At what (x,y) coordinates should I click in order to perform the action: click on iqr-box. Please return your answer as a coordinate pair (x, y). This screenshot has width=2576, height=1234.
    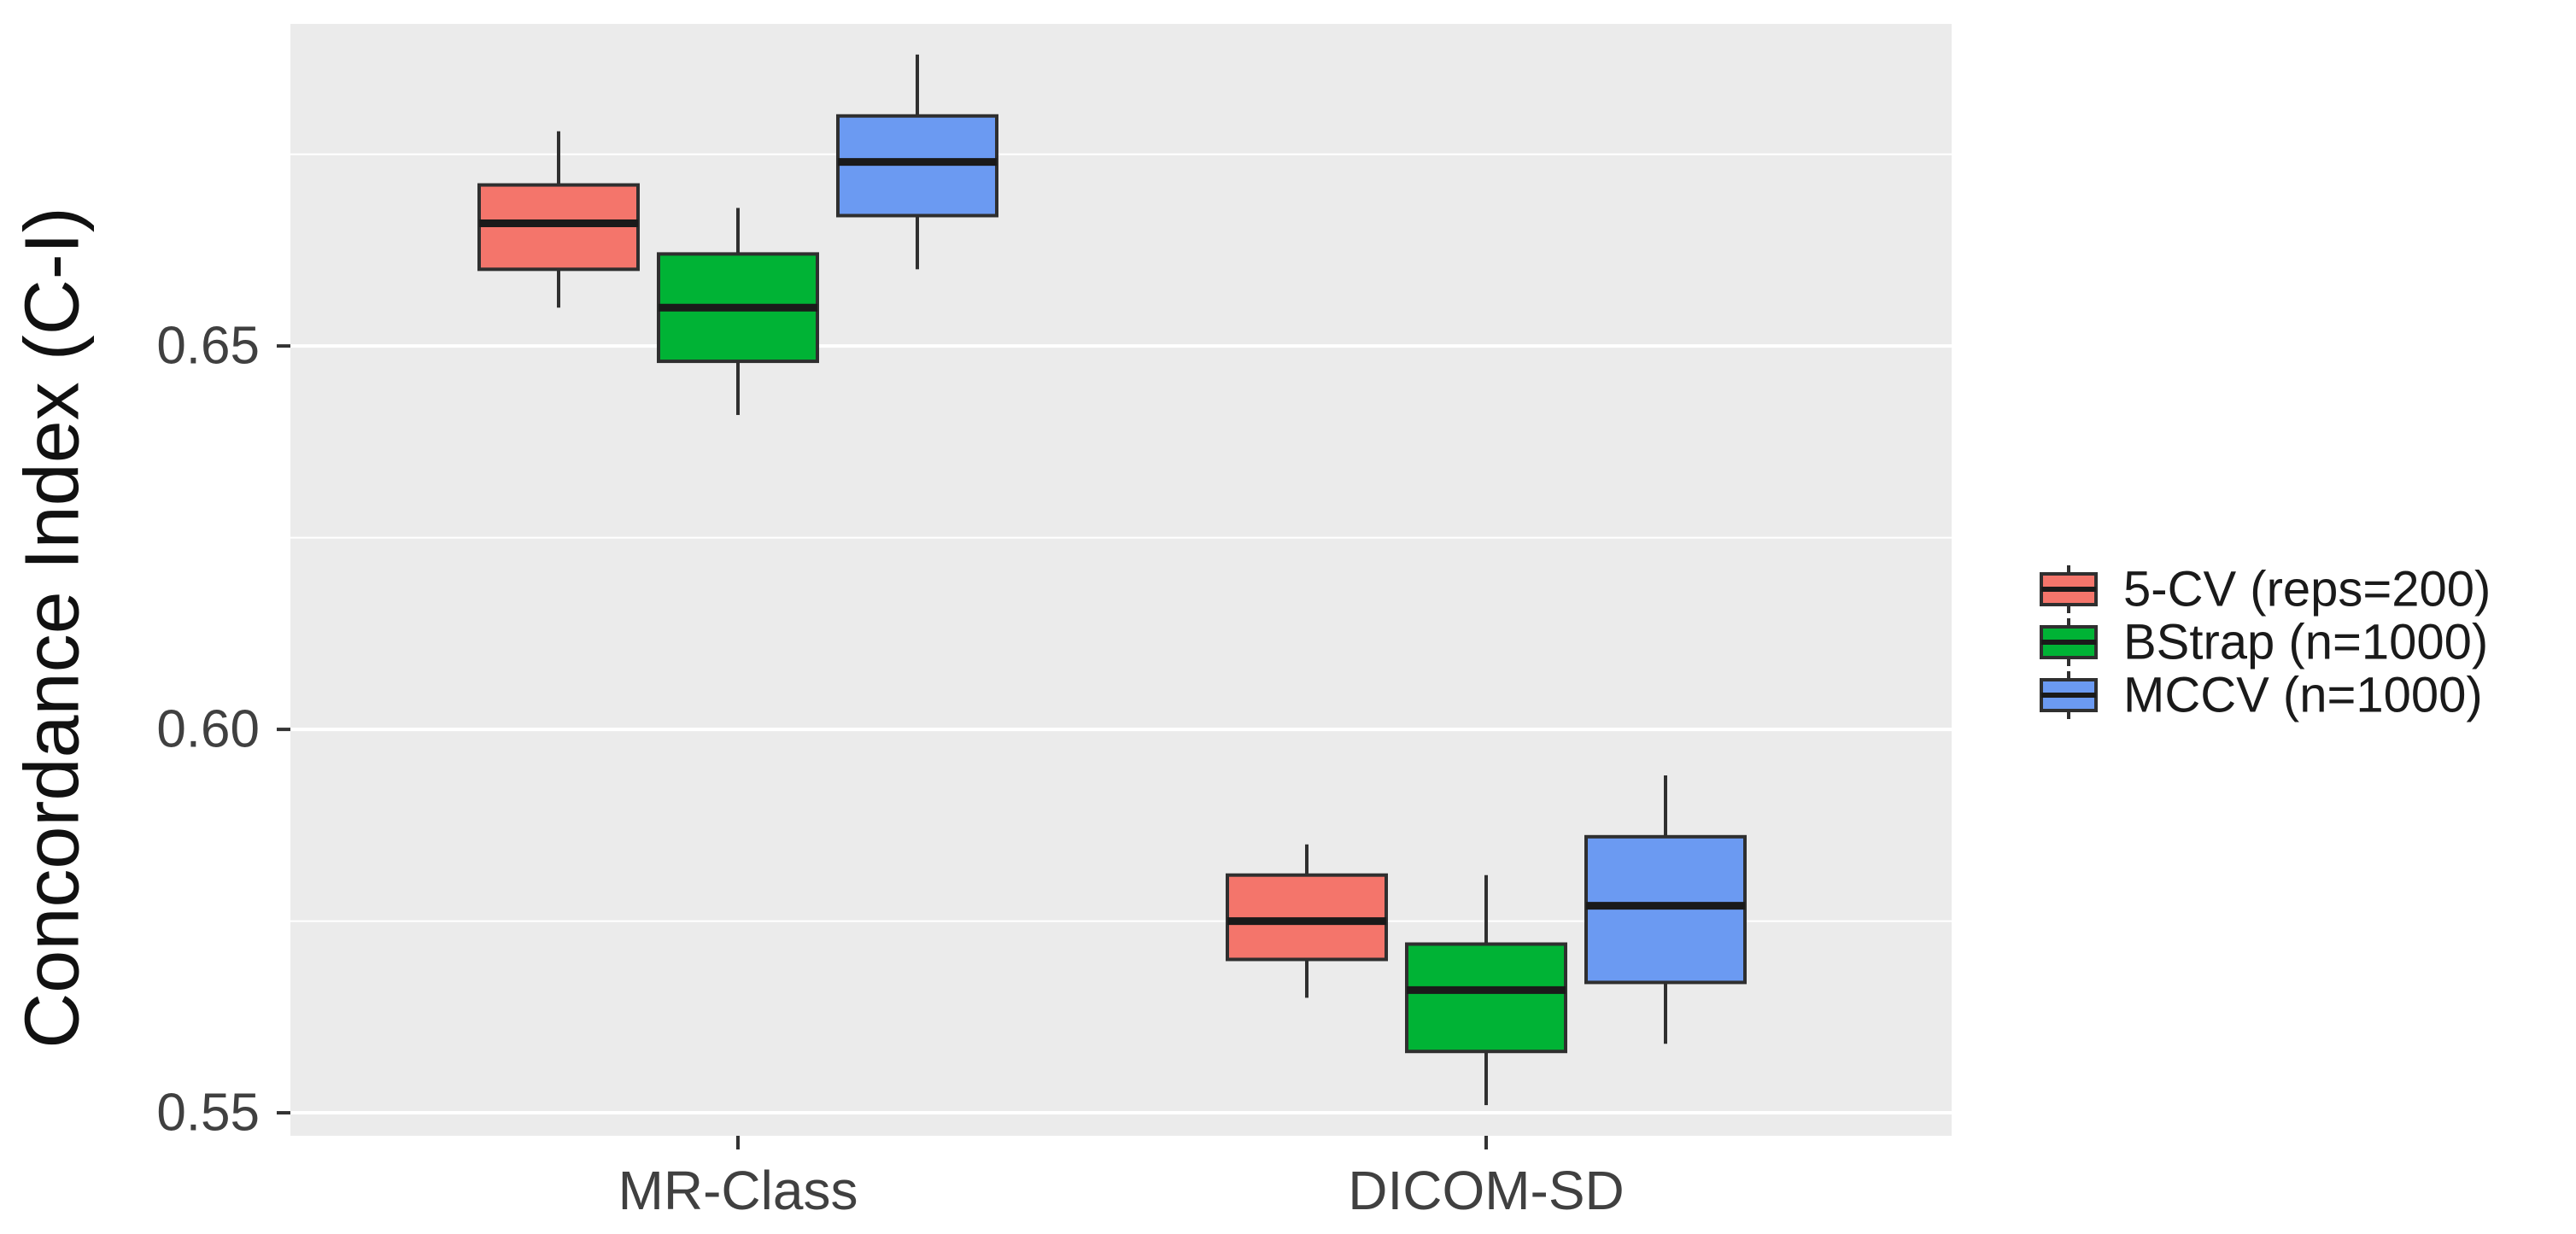
    Looking at the image, I should click on (1486, 998).